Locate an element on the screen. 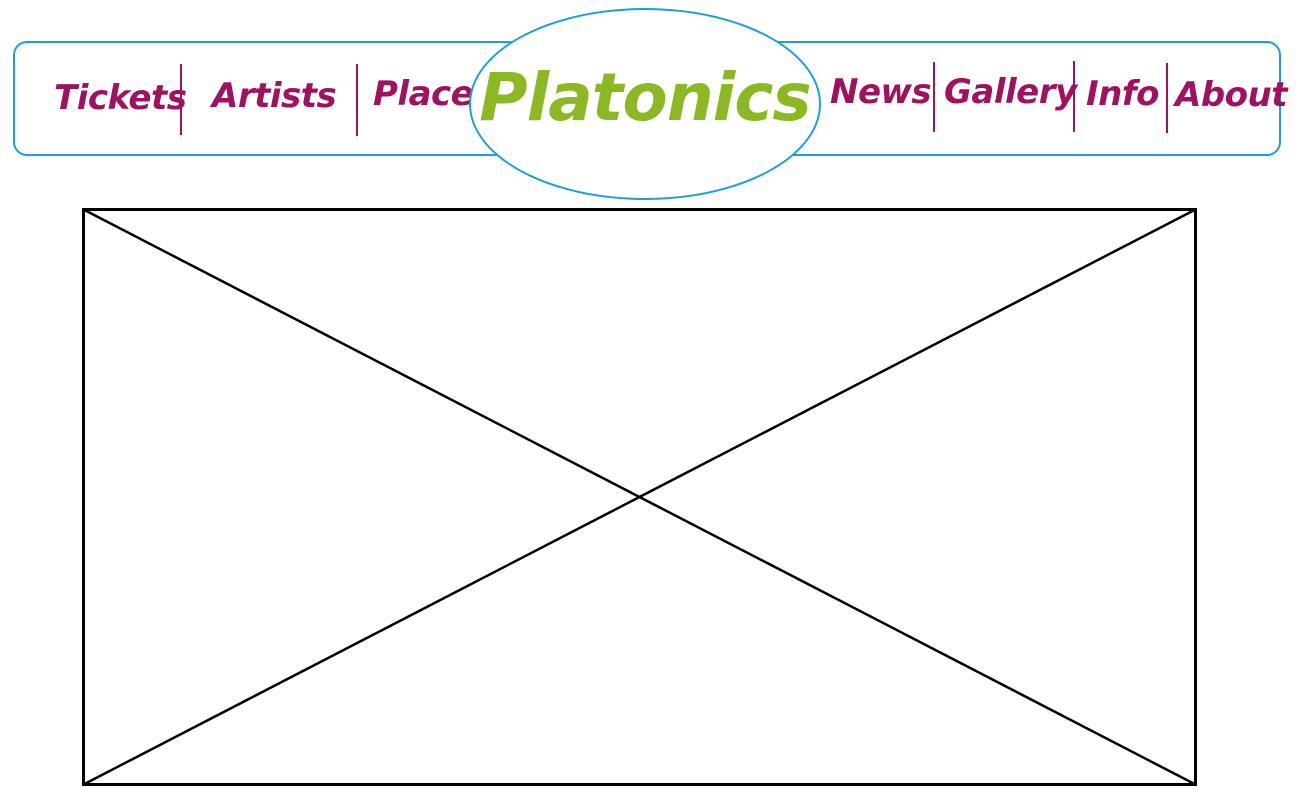 The height and width of the screenshot is (808, 1299). nav-link-artists: Artists is located at coordinates (274, 96).